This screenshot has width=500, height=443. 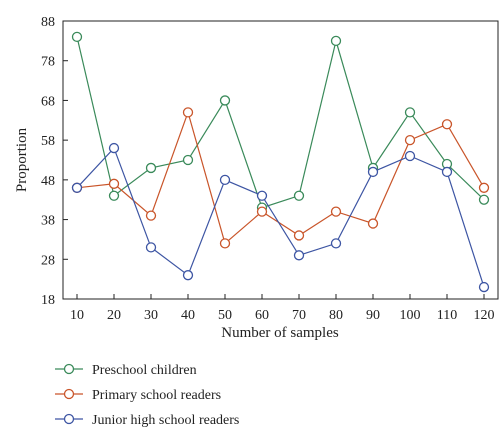 What do you see at coordinates (156, 395) in the screenshot?
I see `legend-label: Primary school readers` at bounding box center [156, 395].